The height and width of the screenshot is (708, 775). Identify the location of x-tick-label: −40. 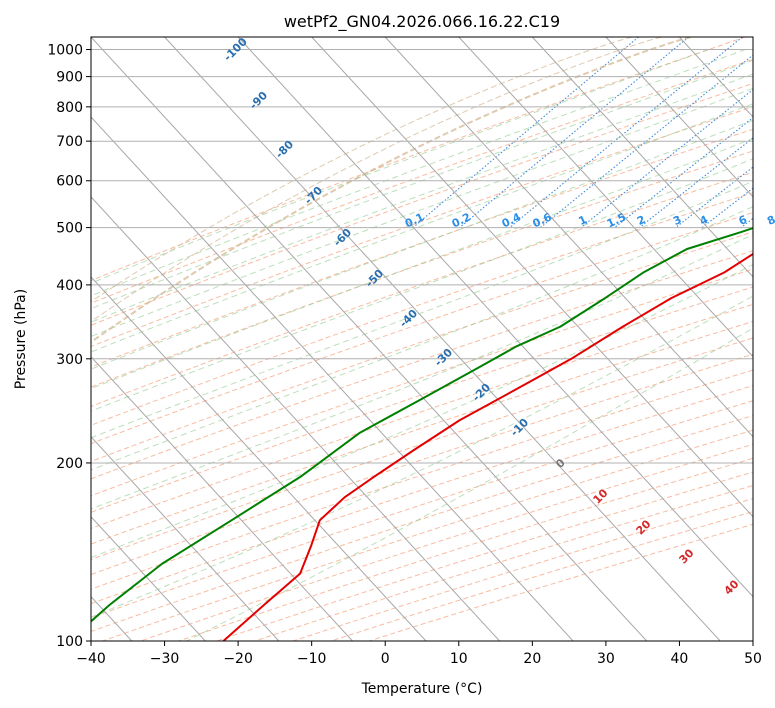
(91, 659).